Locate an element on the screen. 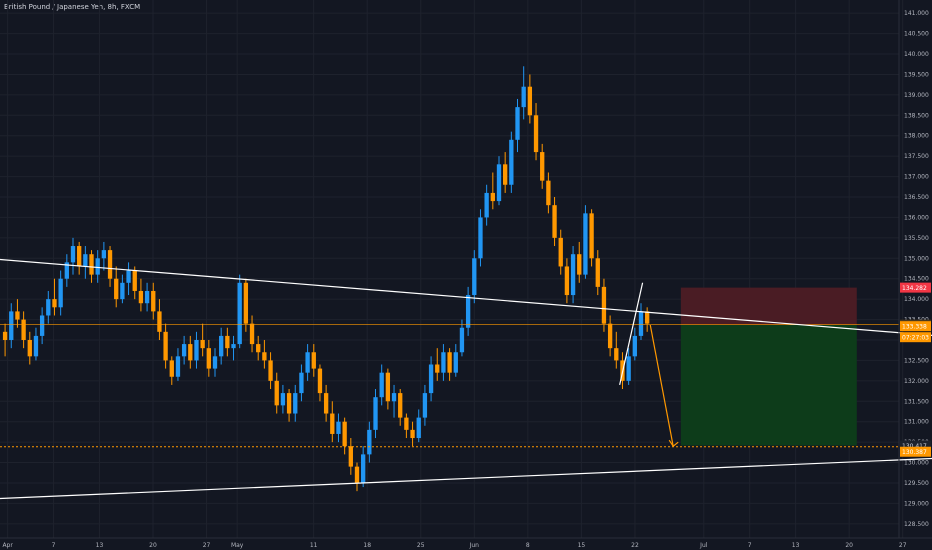 This screenshot has width=932, height=550. y-tick-label: 141.000 is located at coordinates (916, 13).